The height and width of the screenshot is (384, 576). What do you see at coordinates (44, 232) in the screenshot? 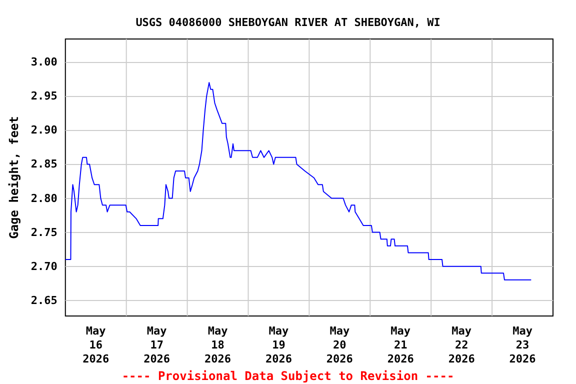
I see `y-tick-label: 2.75` at bounding box center [44, 232].